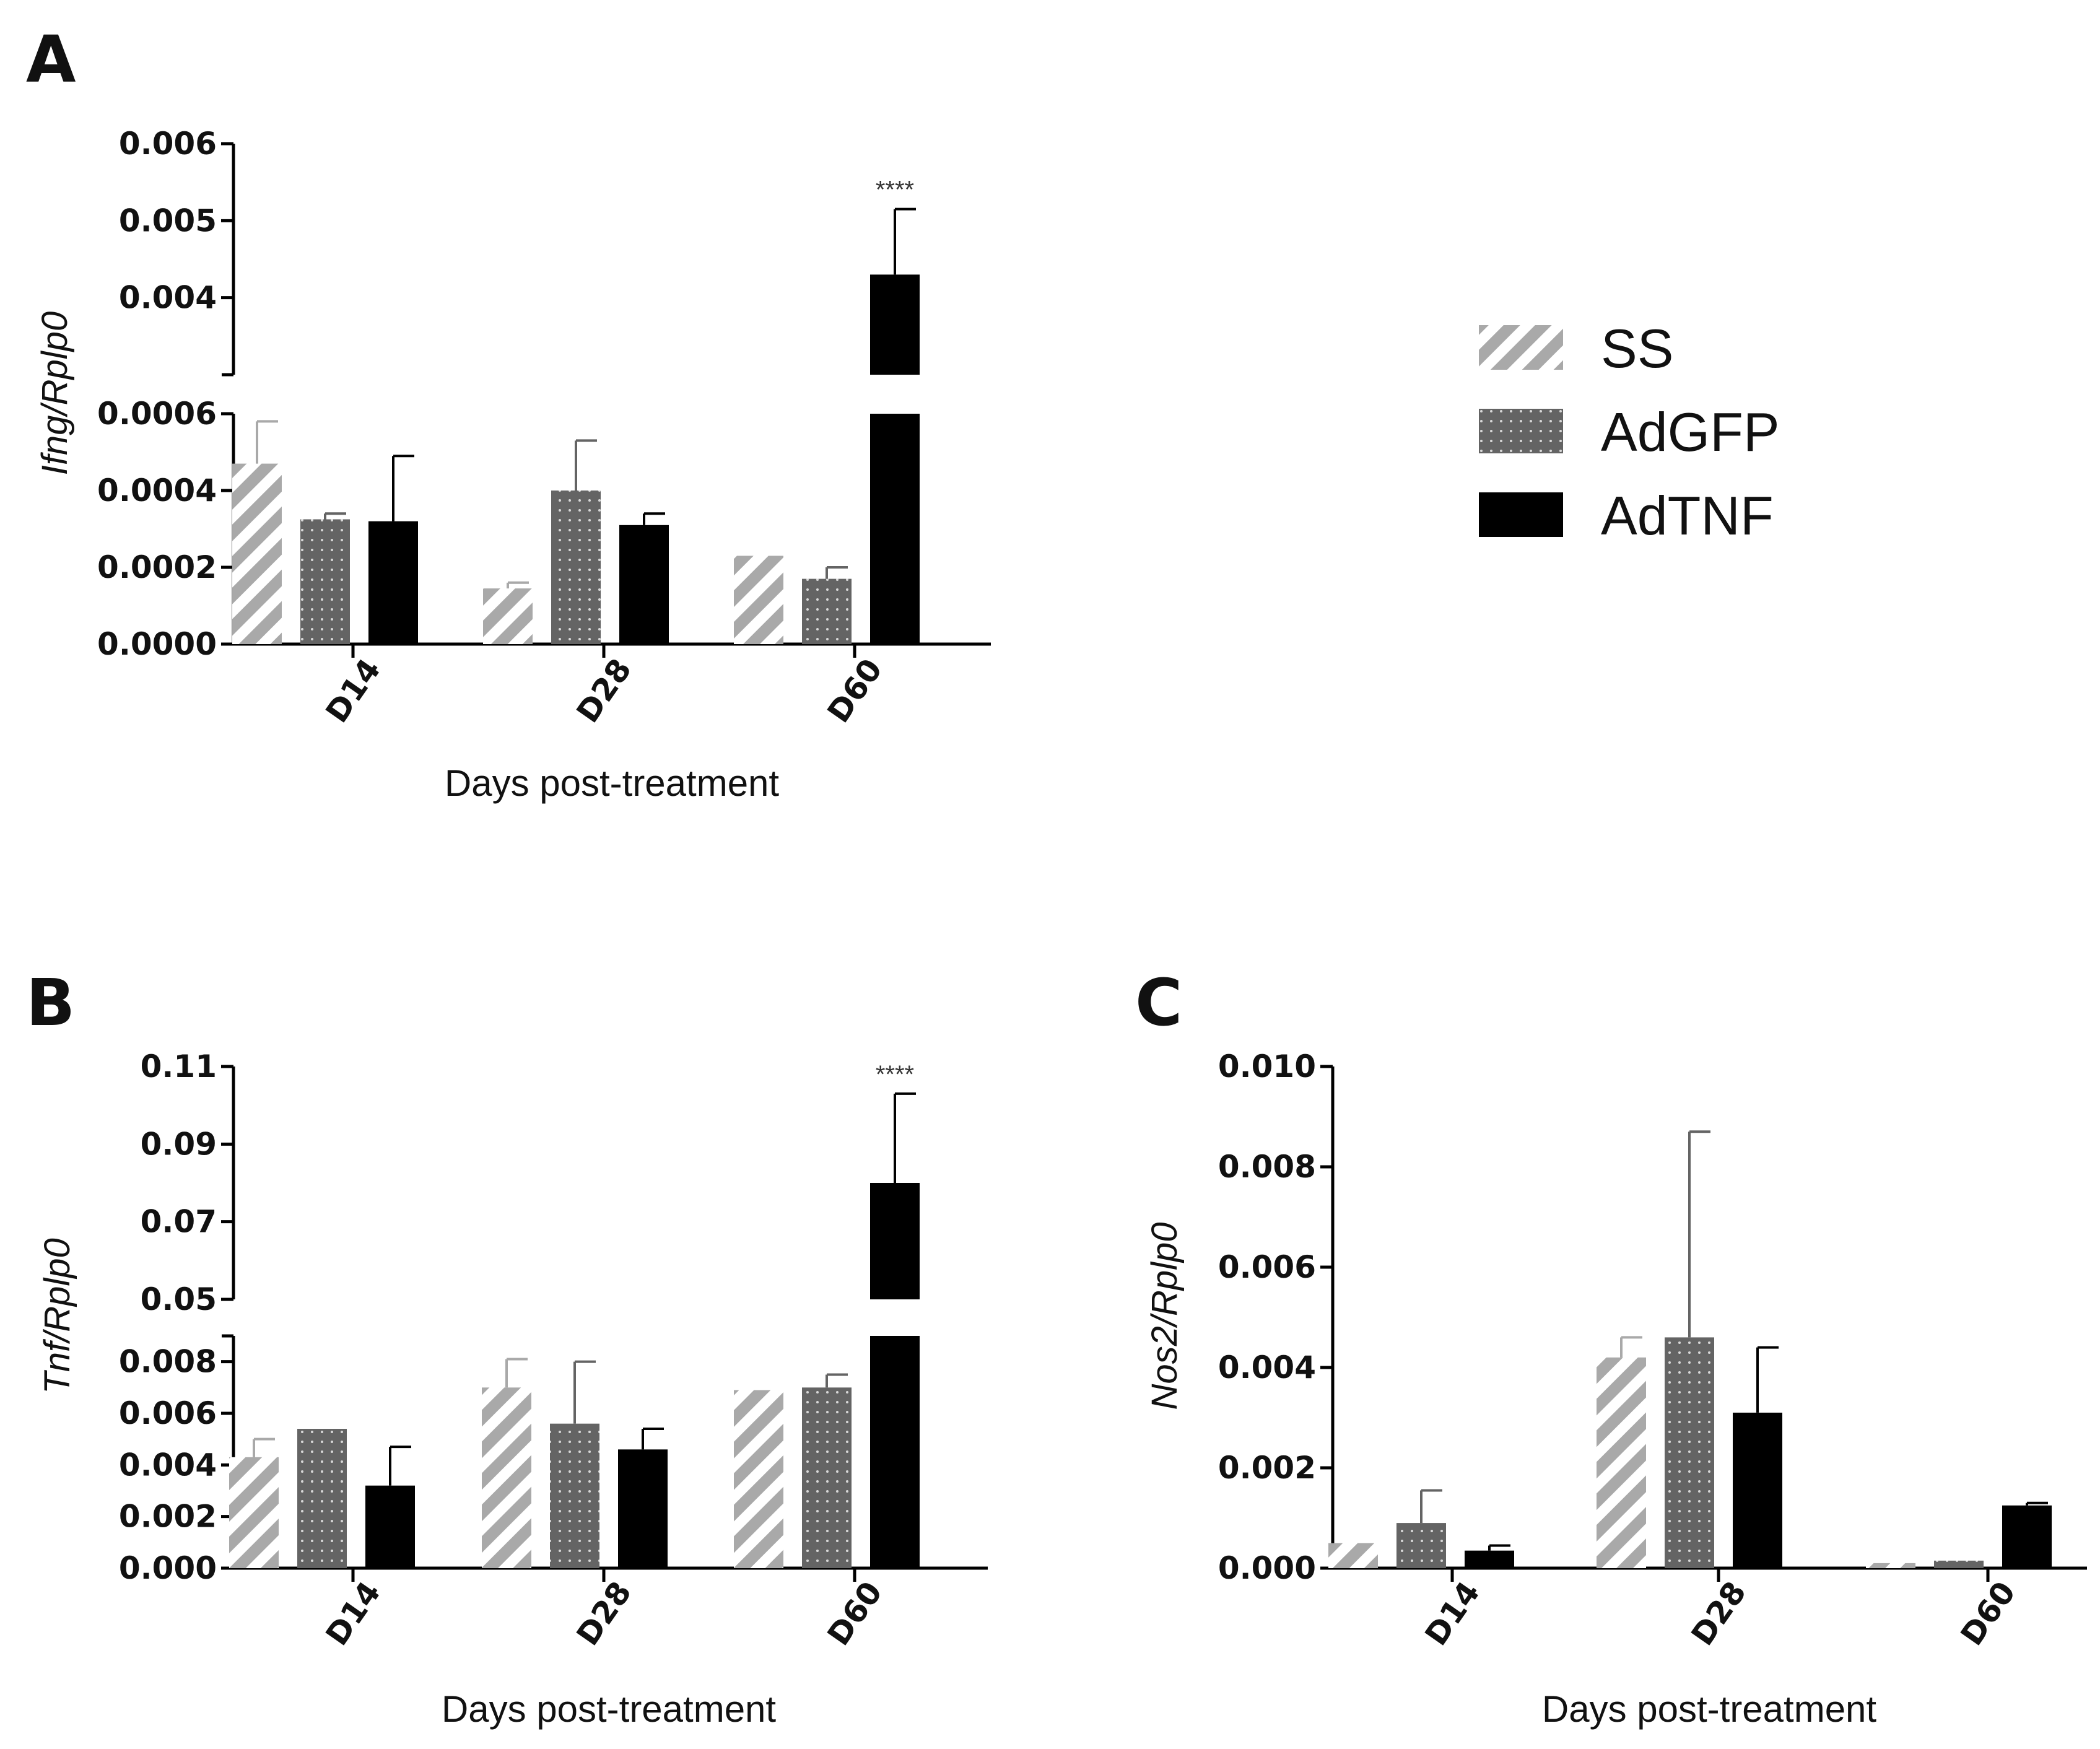 This screenshot has height=1749, width=2100. Describe the element at coordinates (157, 567) in the screenshot. I see `y-tick-label: 0.0002` at that location.